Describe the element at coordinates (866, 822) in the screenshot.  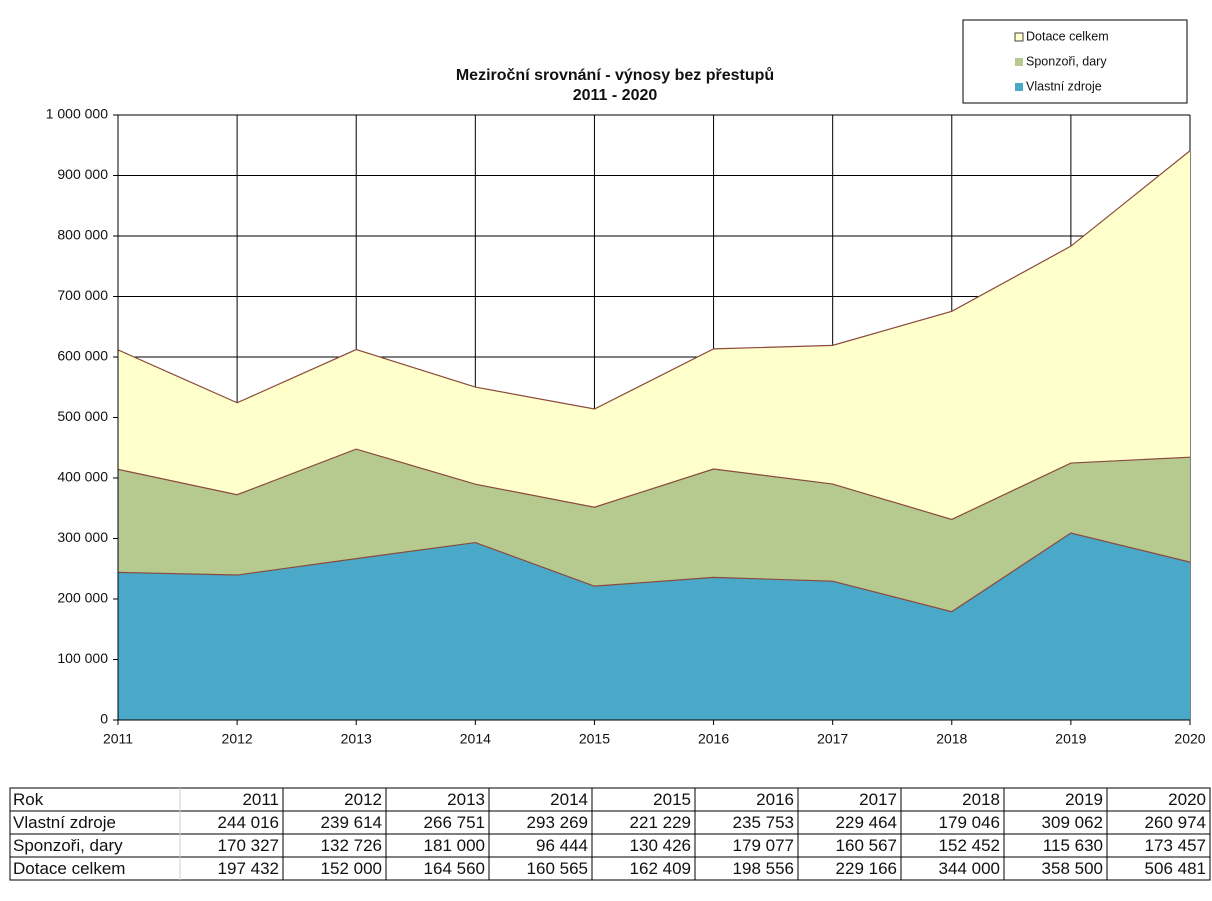
I see `table-cell: 229 464` at that location.